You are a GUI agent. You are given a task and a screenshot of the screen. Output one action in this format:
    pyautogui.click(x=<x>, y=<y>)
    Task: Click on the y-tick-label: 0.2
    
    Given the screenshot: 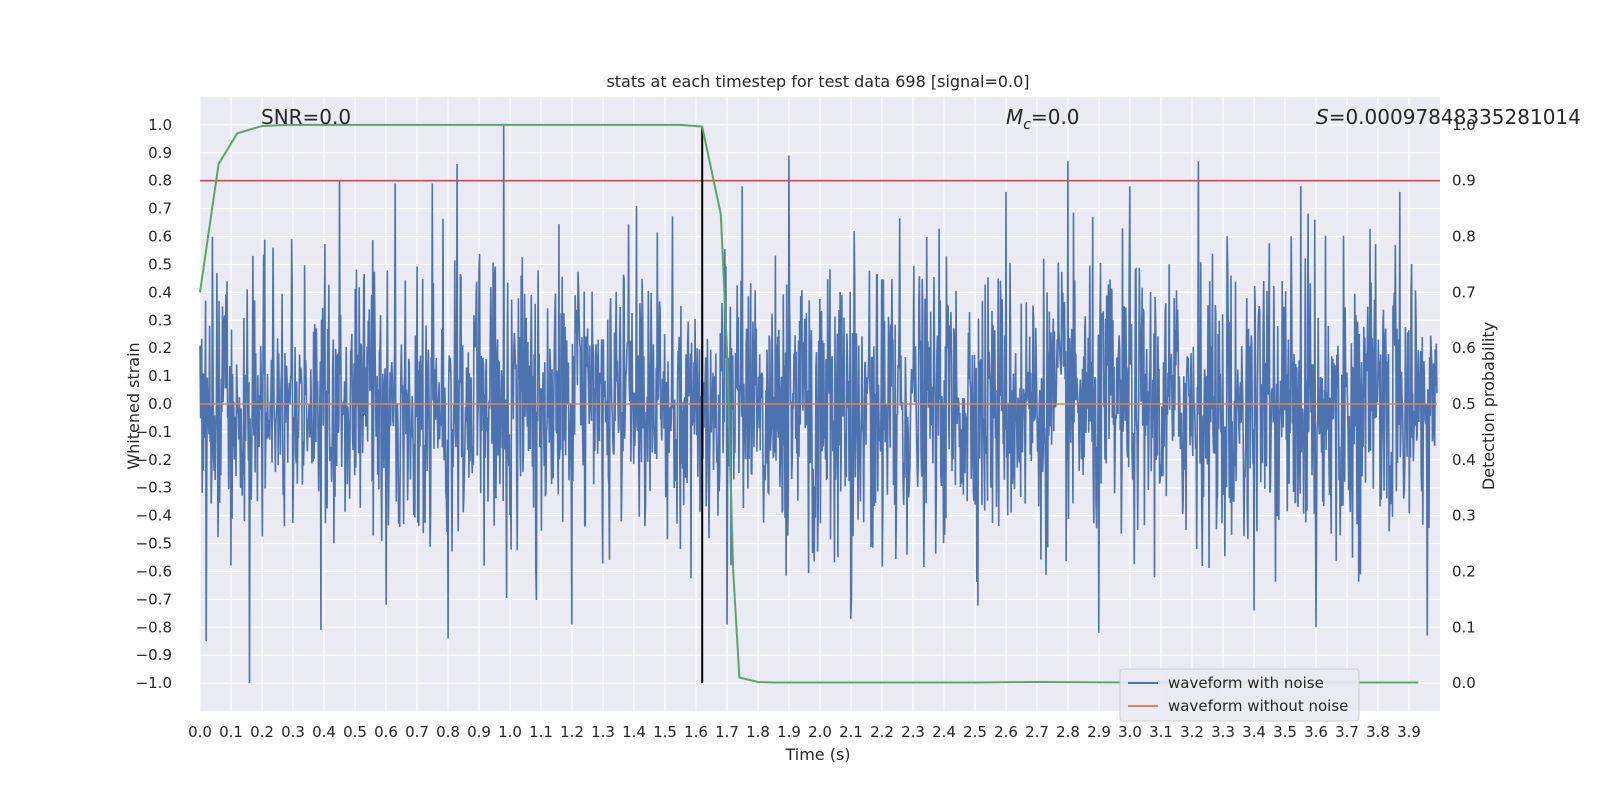 What is the action you would take?
    pyautogui.click(x=160, y=348)
    